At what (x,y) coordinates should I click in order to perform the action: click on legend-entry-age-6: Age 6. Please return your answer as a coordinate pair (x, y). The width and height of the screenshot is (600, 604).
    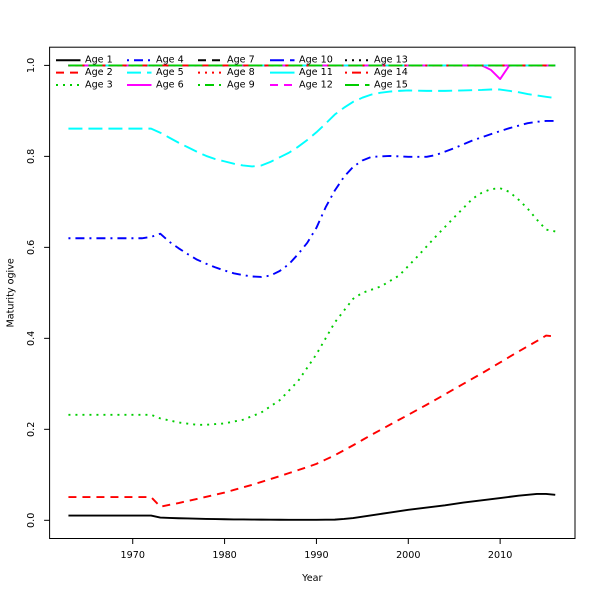
    Looking at the image, I should click on (155, 85).